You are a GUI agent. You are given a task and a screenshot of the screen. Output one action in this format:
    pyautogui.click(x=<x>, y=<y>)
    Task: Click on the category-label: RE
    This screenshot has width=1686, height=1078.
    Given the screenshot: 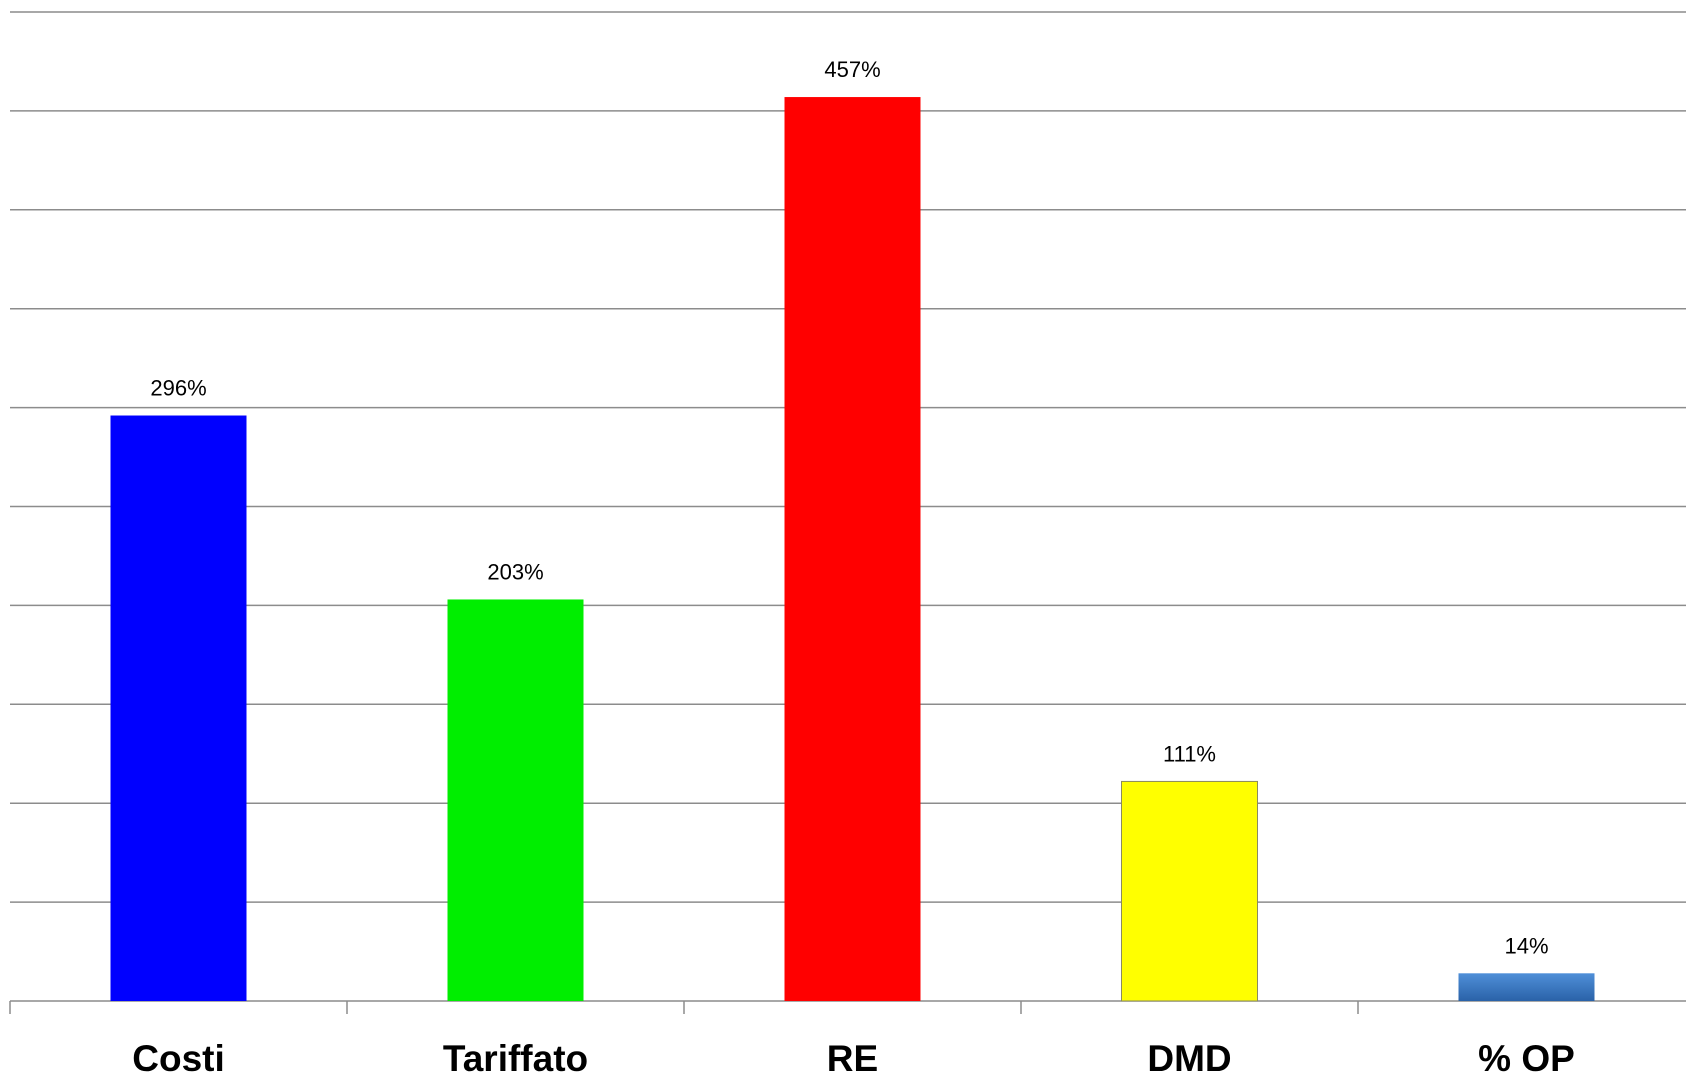 What is the action you would take?
    pyautogui.click(x=852, y=1058)
    